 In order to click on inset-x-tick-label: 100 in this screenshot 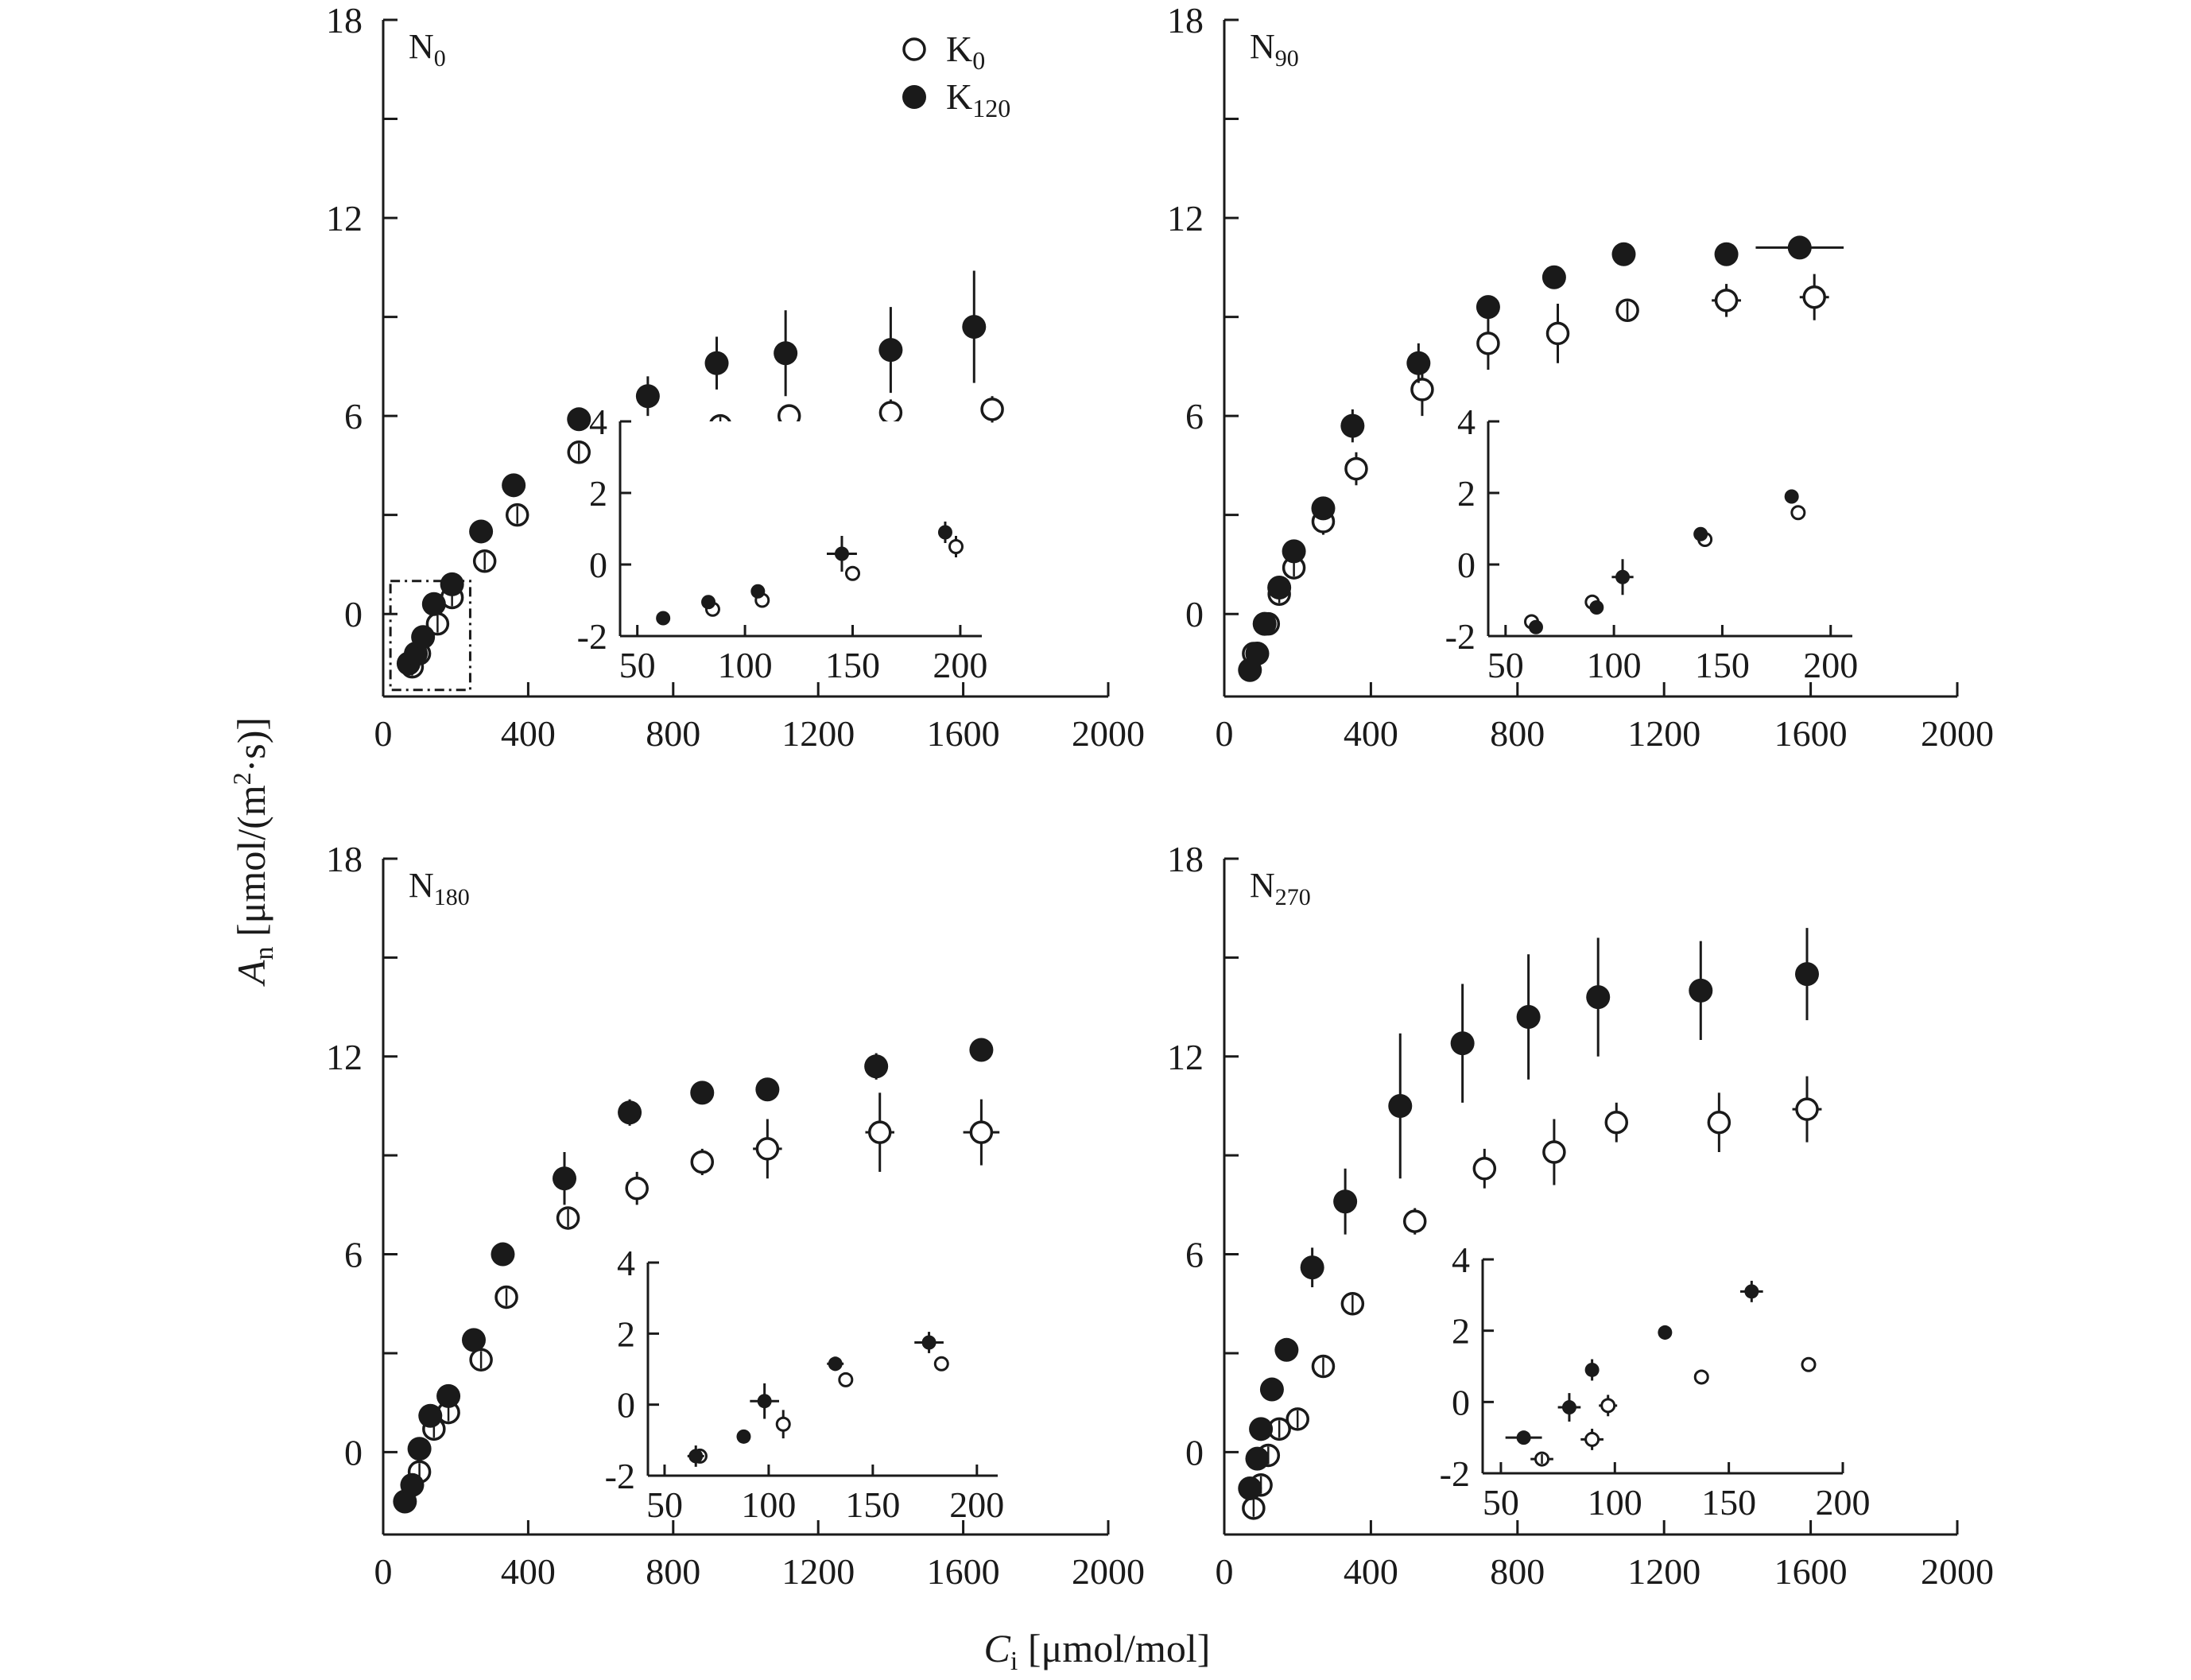, I will do `click(1615, 665)`.